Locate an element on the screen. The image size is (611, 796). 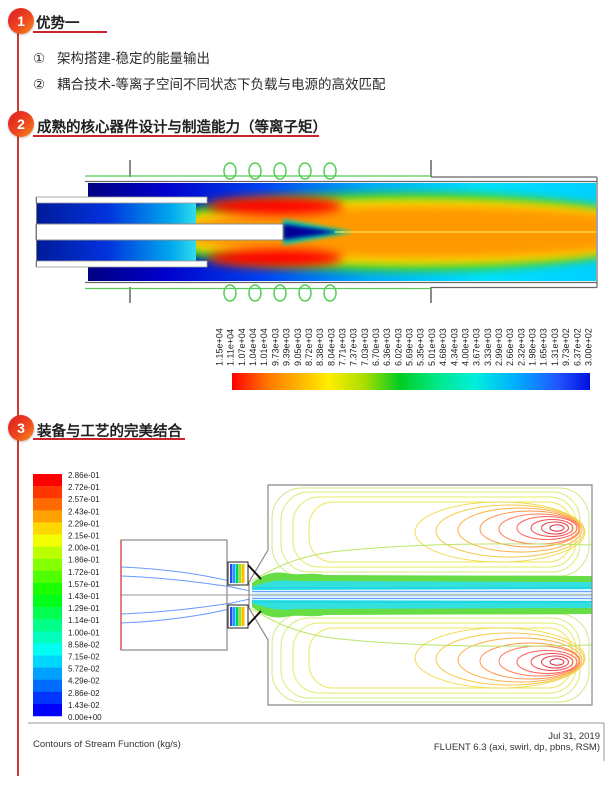
section-1-underline is located at coordinates (70, 32).